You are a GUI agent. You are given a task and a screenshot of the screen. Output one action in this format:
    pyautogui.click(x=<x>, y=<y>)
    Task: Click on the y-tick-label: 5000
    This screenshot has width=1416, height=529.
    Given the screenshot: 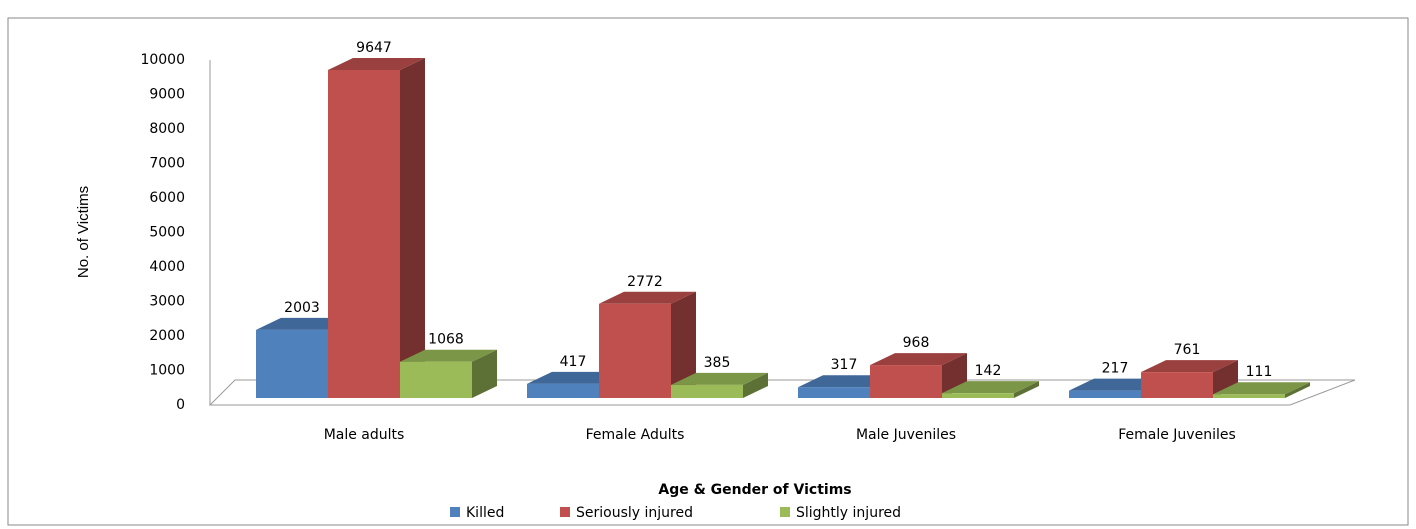 What is the action you would take?
    pyautogui.click(x=167, y=233)
    